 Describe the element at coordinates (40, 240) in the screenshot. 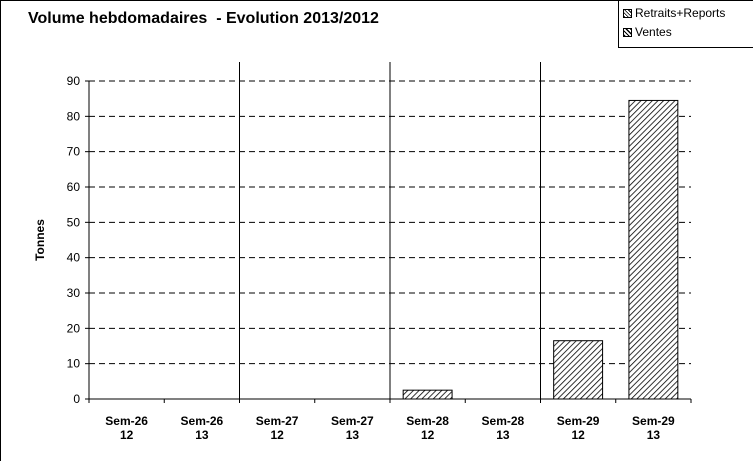

I see `y-axis-title: Tonnes` at that location.